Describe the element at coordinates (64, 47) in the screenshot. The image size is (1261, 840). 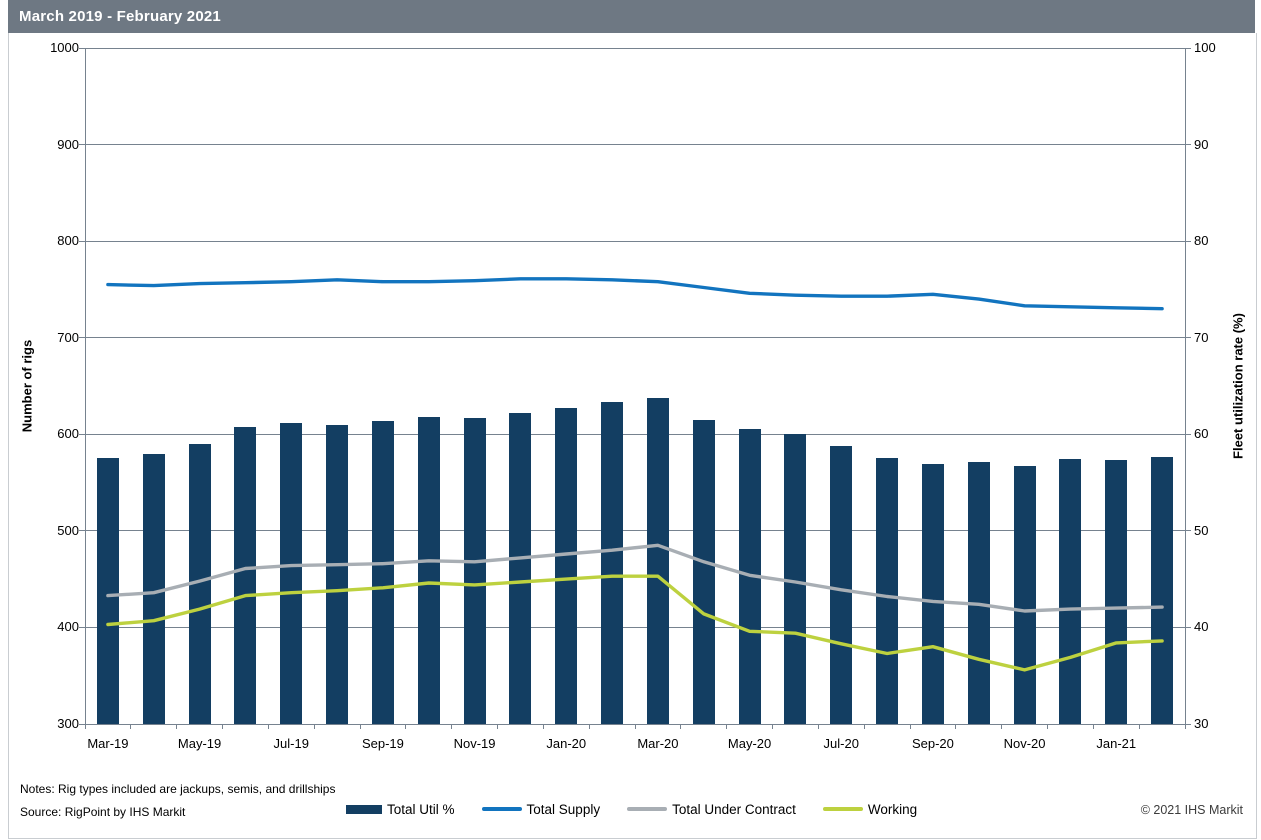
I see `left-axis-tick-label: 1000` at that location.